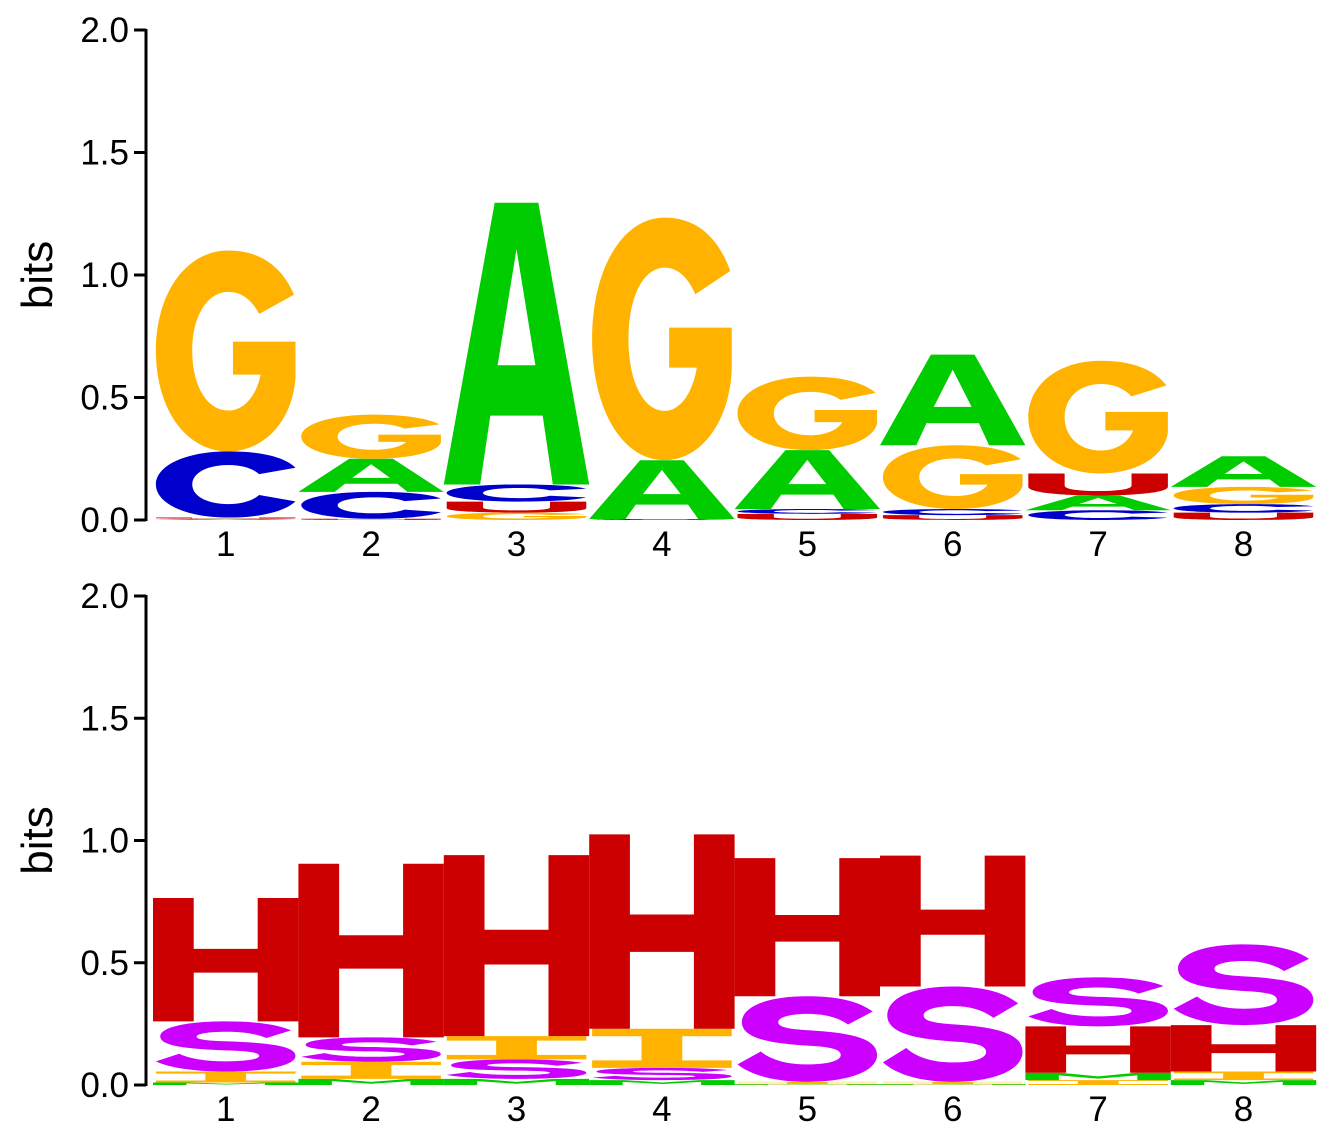 This screenshot has height=1130, width=1339. I want to click on y-tick-label: 0.0, so click(104, 520).